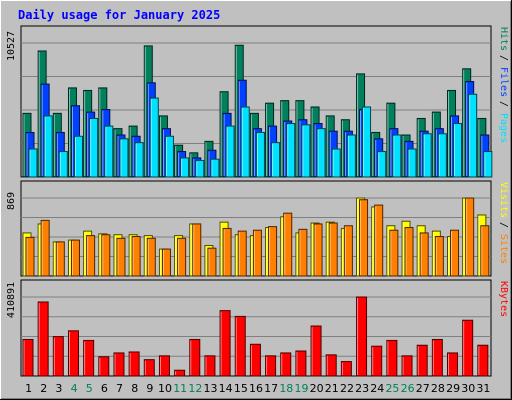 The image size is (512, 400). What do you see at coordinates (119, 388) in the screenshot?
I see `day-label-7: 7` at bounding box center [119, 388].